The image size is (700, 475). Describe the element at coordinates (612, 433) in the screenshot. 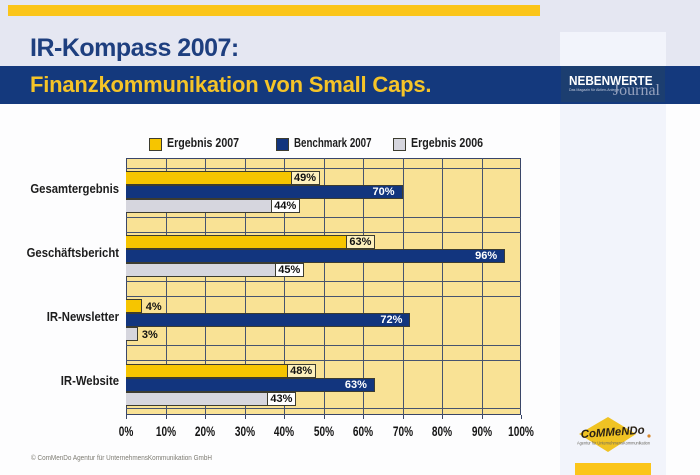

I see `svg-text: CoMMeNDo` at that location.